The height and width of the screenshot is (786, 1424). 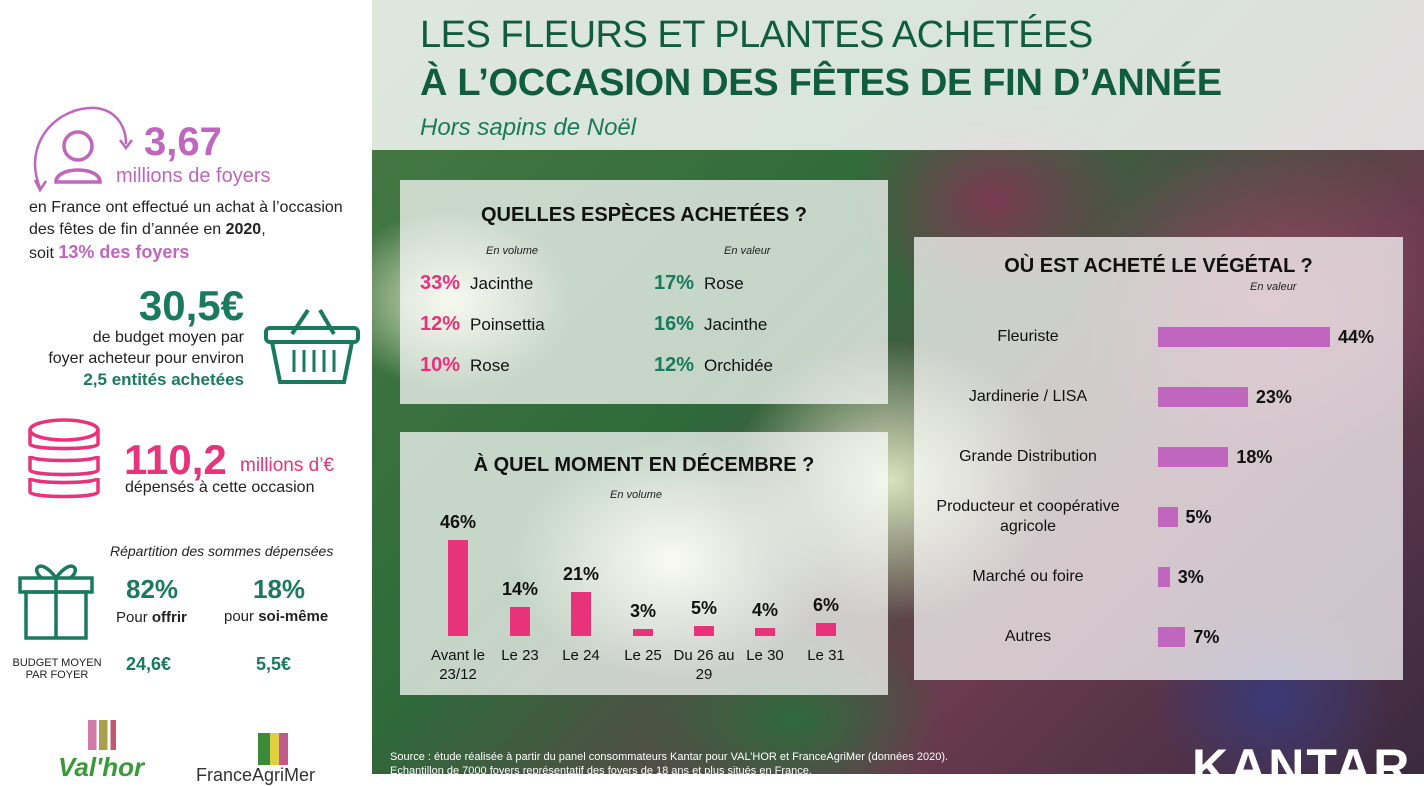 What do you see at coordinates (193, 176) in the screenshot?
I see `households-unit: millions de foyers` at bounding box center [193, 176].